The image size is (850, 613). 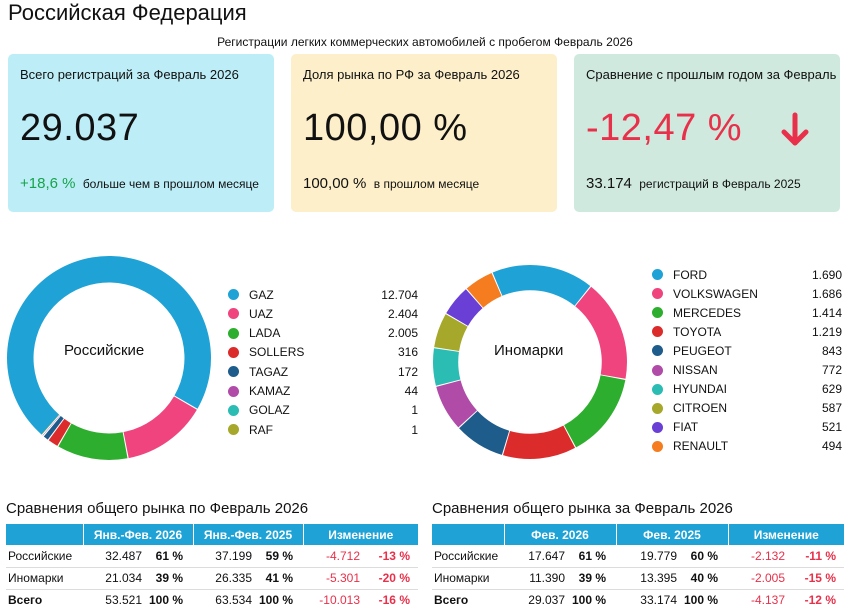 I want to click on card-title: Сравнение с прошлым годом за Февраль, so click(x=711, y=74).